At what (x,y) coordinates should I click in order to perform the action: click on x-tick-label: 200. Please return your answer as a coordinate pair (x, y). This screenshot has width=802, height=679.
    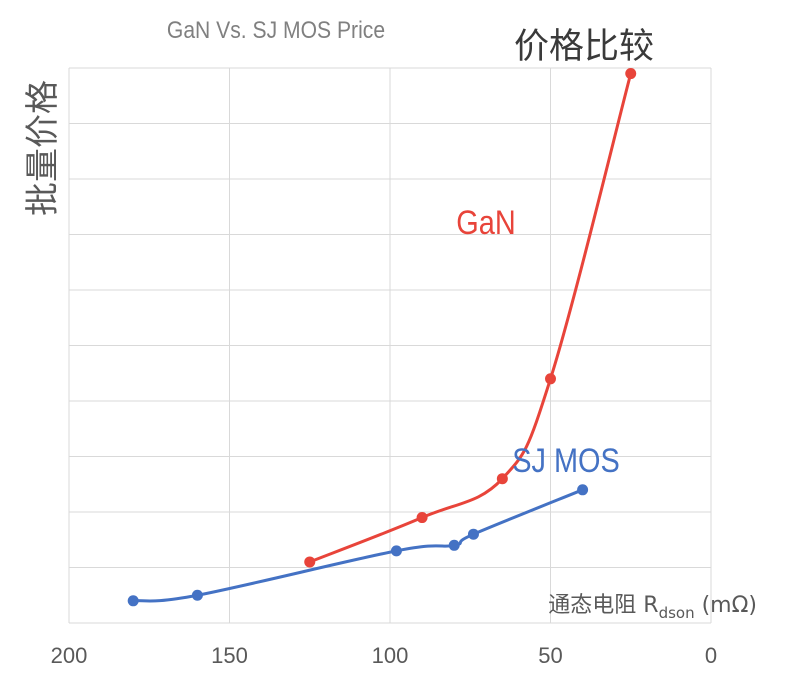
    Looking at the image, I should click on (69, 655).